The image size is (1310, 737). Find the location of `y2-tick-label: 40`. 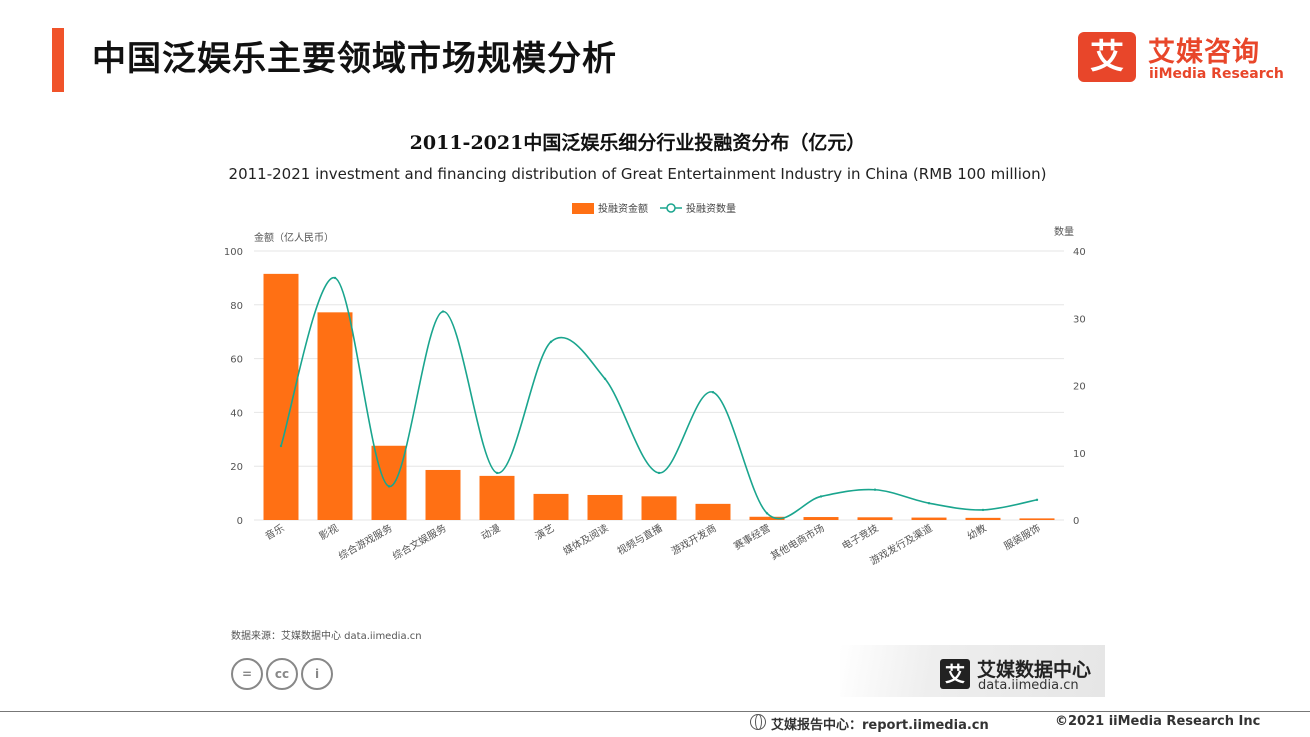

y2-tick-label: 40 is located at coordinates (1079, 252).